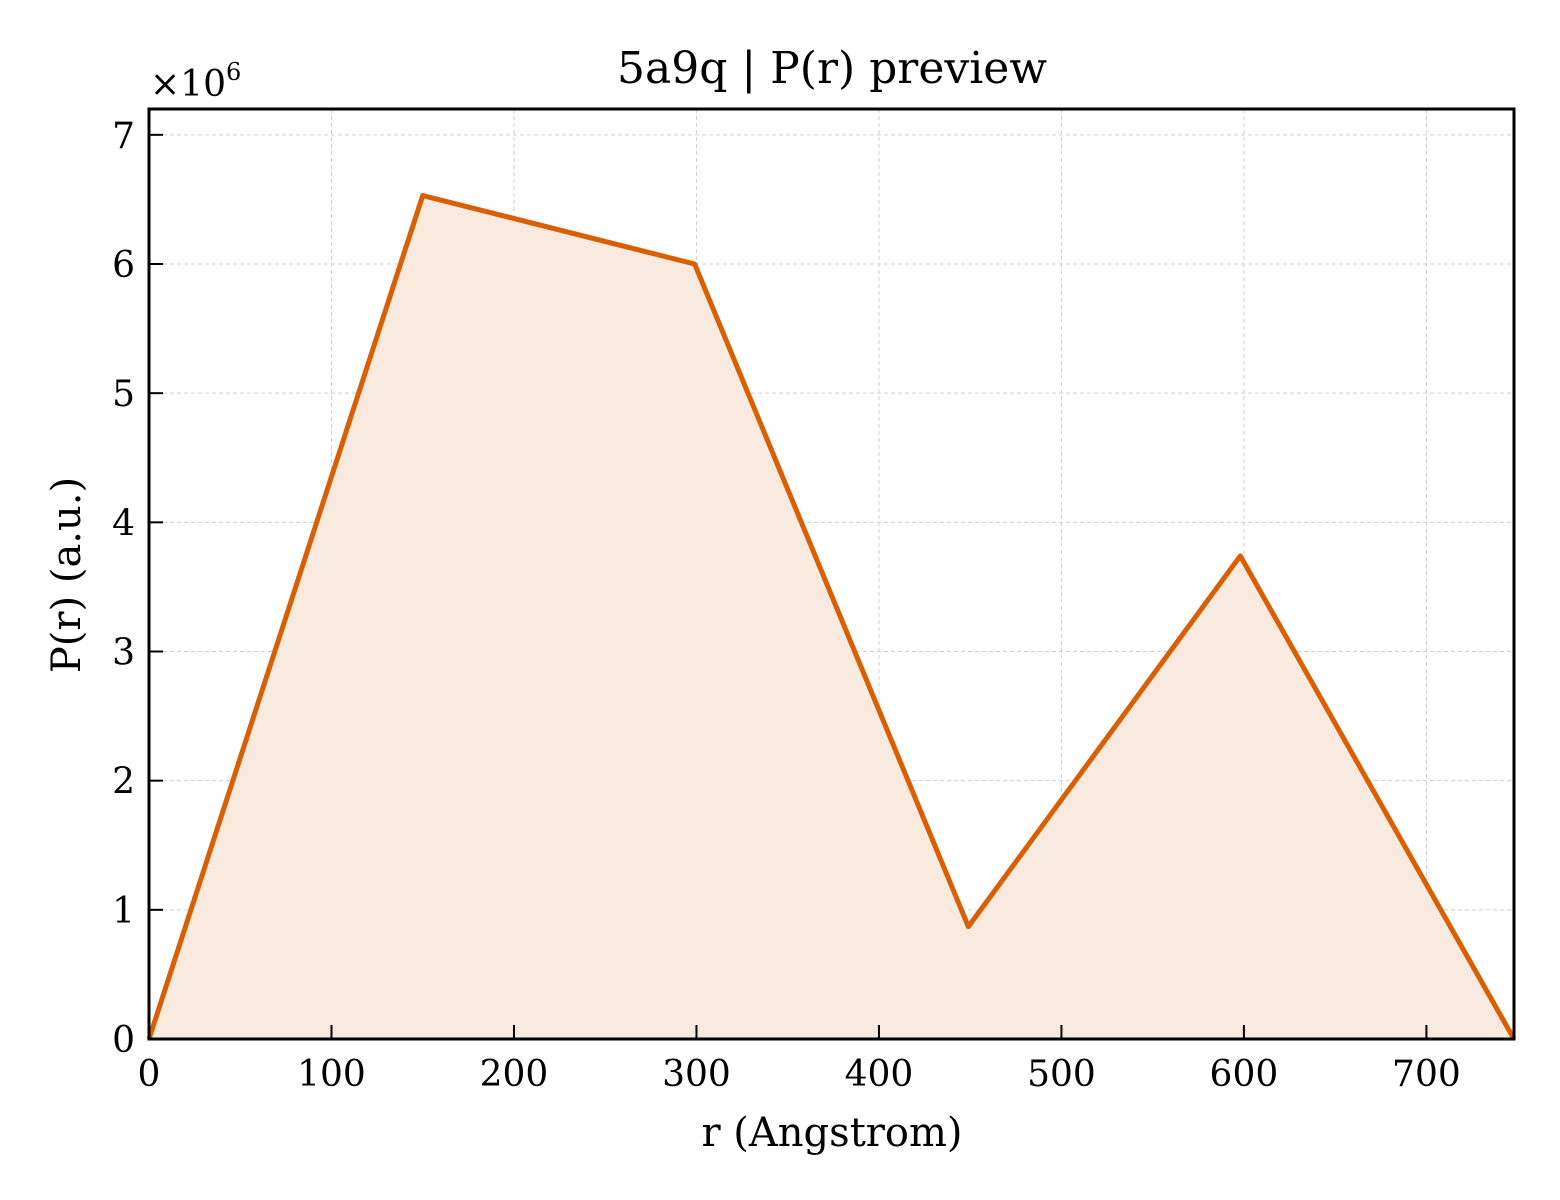 The height and width of the screenshot is (1200, 1560). I want to click on y-tick-label: 3, so click(123, 653).